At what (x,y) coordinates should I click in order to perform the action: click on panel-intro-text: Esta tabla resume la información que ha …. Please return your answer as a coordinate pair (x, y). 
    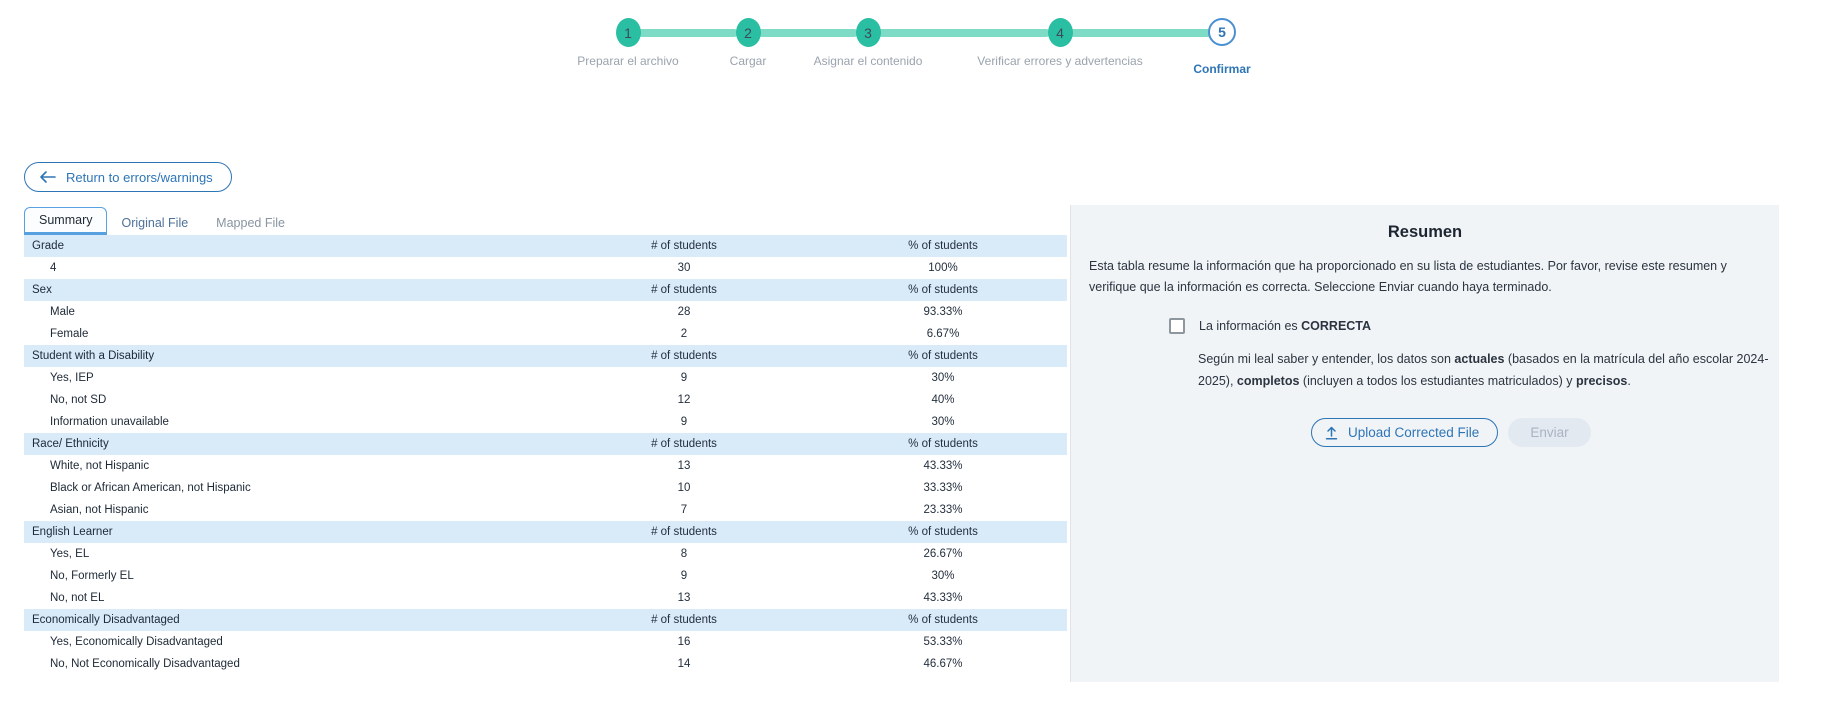
    Looking at the image, I should click on (1408, 276).